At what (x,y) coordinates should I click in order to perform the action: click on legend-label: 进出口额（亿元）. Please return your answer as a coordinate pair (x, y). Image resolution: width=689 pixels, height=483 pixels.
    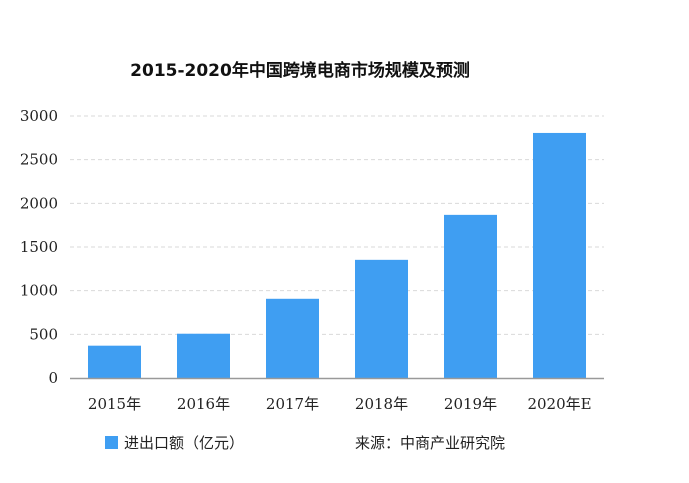
    Looking at the image, I should click on (184, 443).